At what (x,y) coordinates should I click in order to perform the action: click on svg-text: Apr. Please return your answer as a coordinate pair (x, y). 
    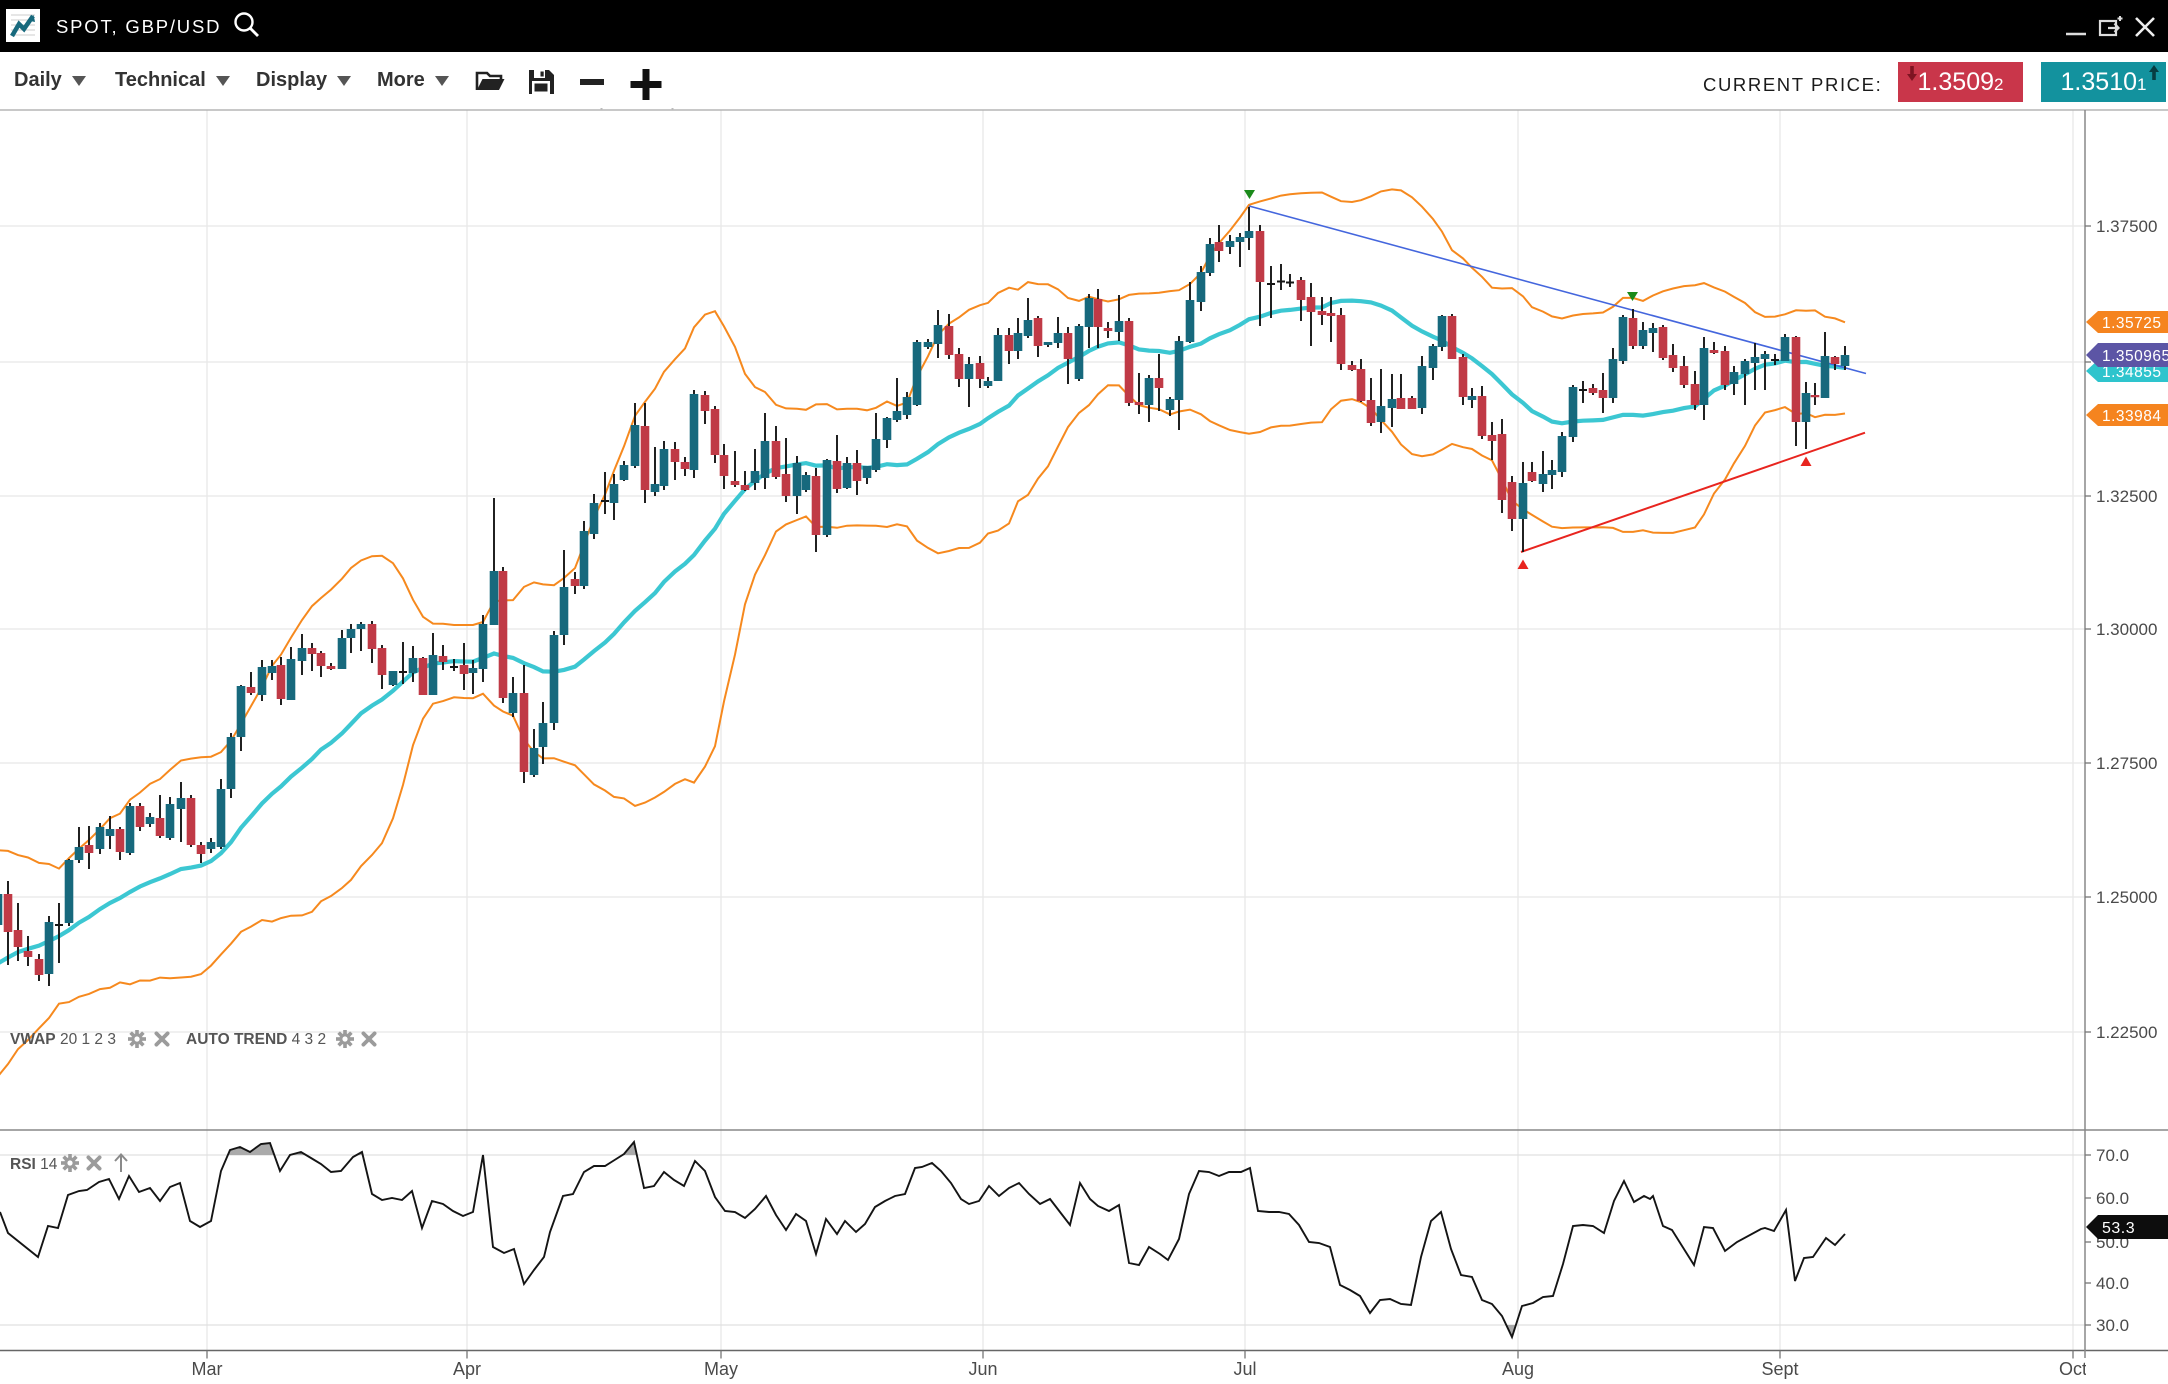
    Looking at the image, I should click on (467, 1369).